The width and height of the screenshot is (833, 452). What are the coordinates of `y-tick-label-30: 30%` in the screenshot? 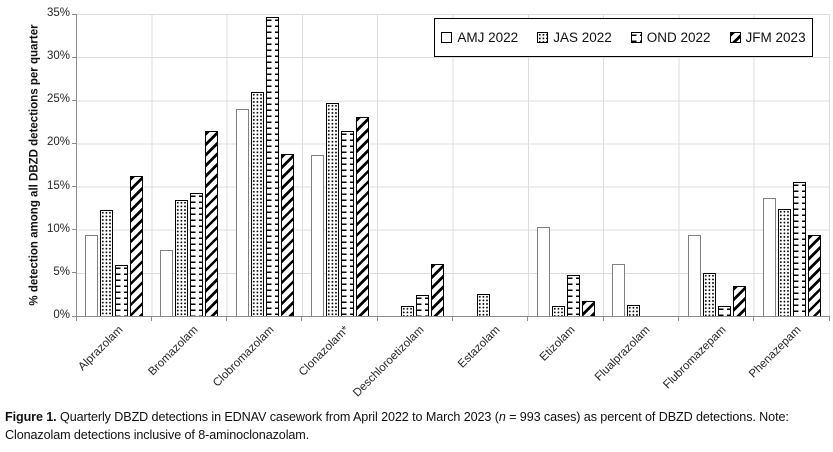 It's located at (58, 56).